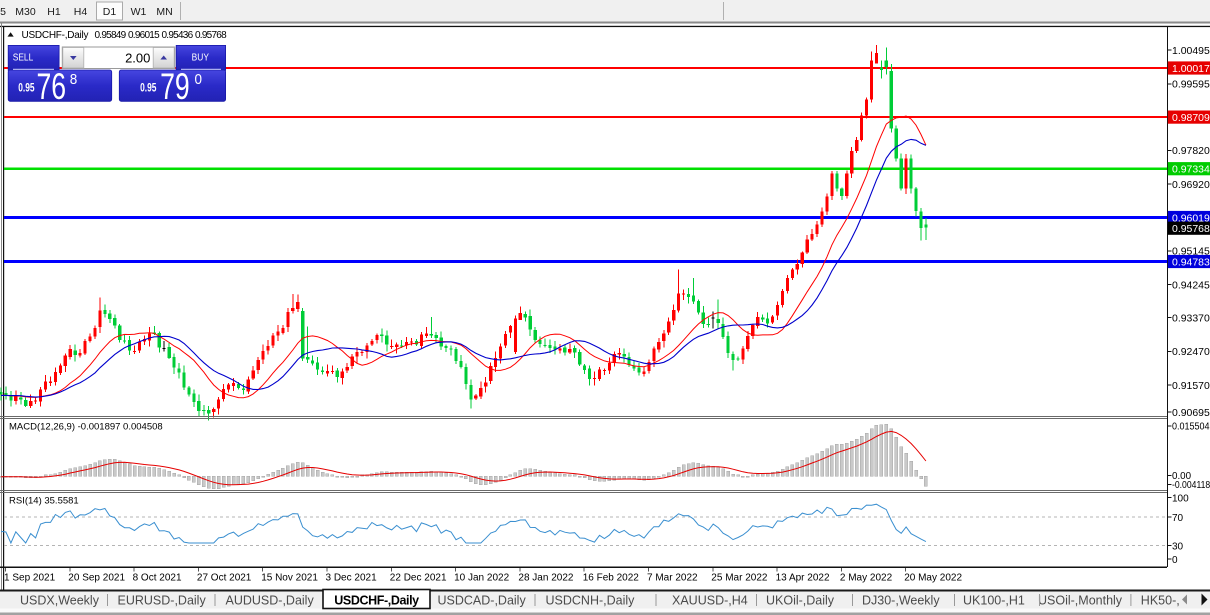 The image size is (1210, 615). Describe the element at coordinates (901, 601) in the screenshot. I see `svg-text: DJ30-,Weekly` at that location.